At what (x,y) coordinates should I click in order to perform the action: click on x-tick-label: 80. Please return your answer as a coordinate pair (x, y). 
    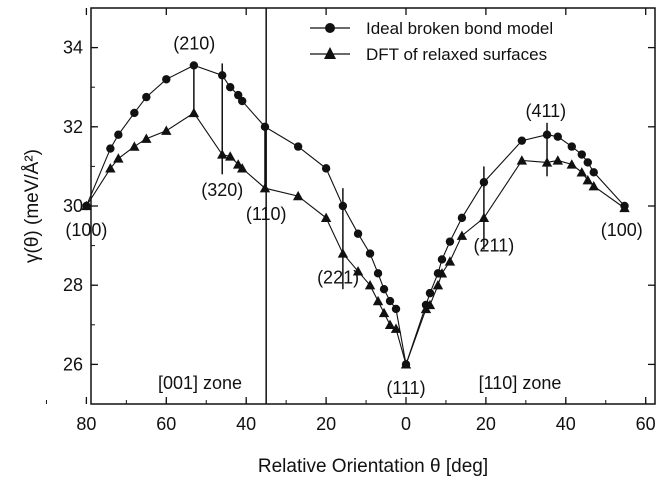
    Looking at the image, I should click on (86, 424).